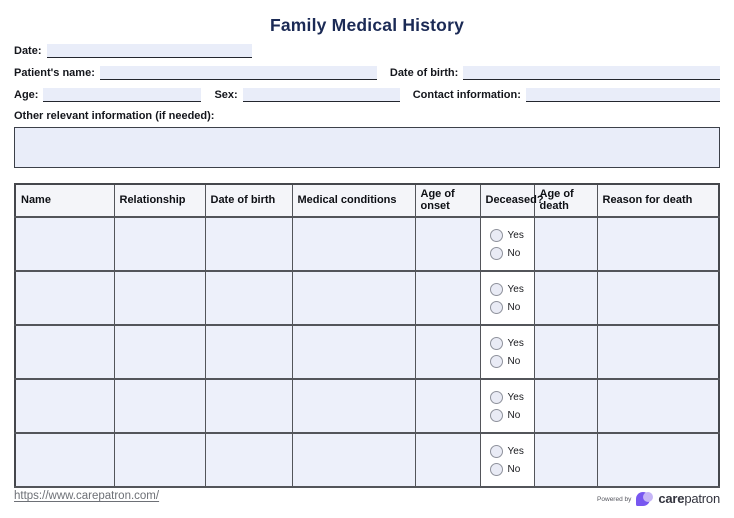 Image resolution: width=734 pixels, height=518 pixels. Describe the element at coordinates (511, 200) in the screenshot. I see `column-header-deceased: Deceased?` at that location.